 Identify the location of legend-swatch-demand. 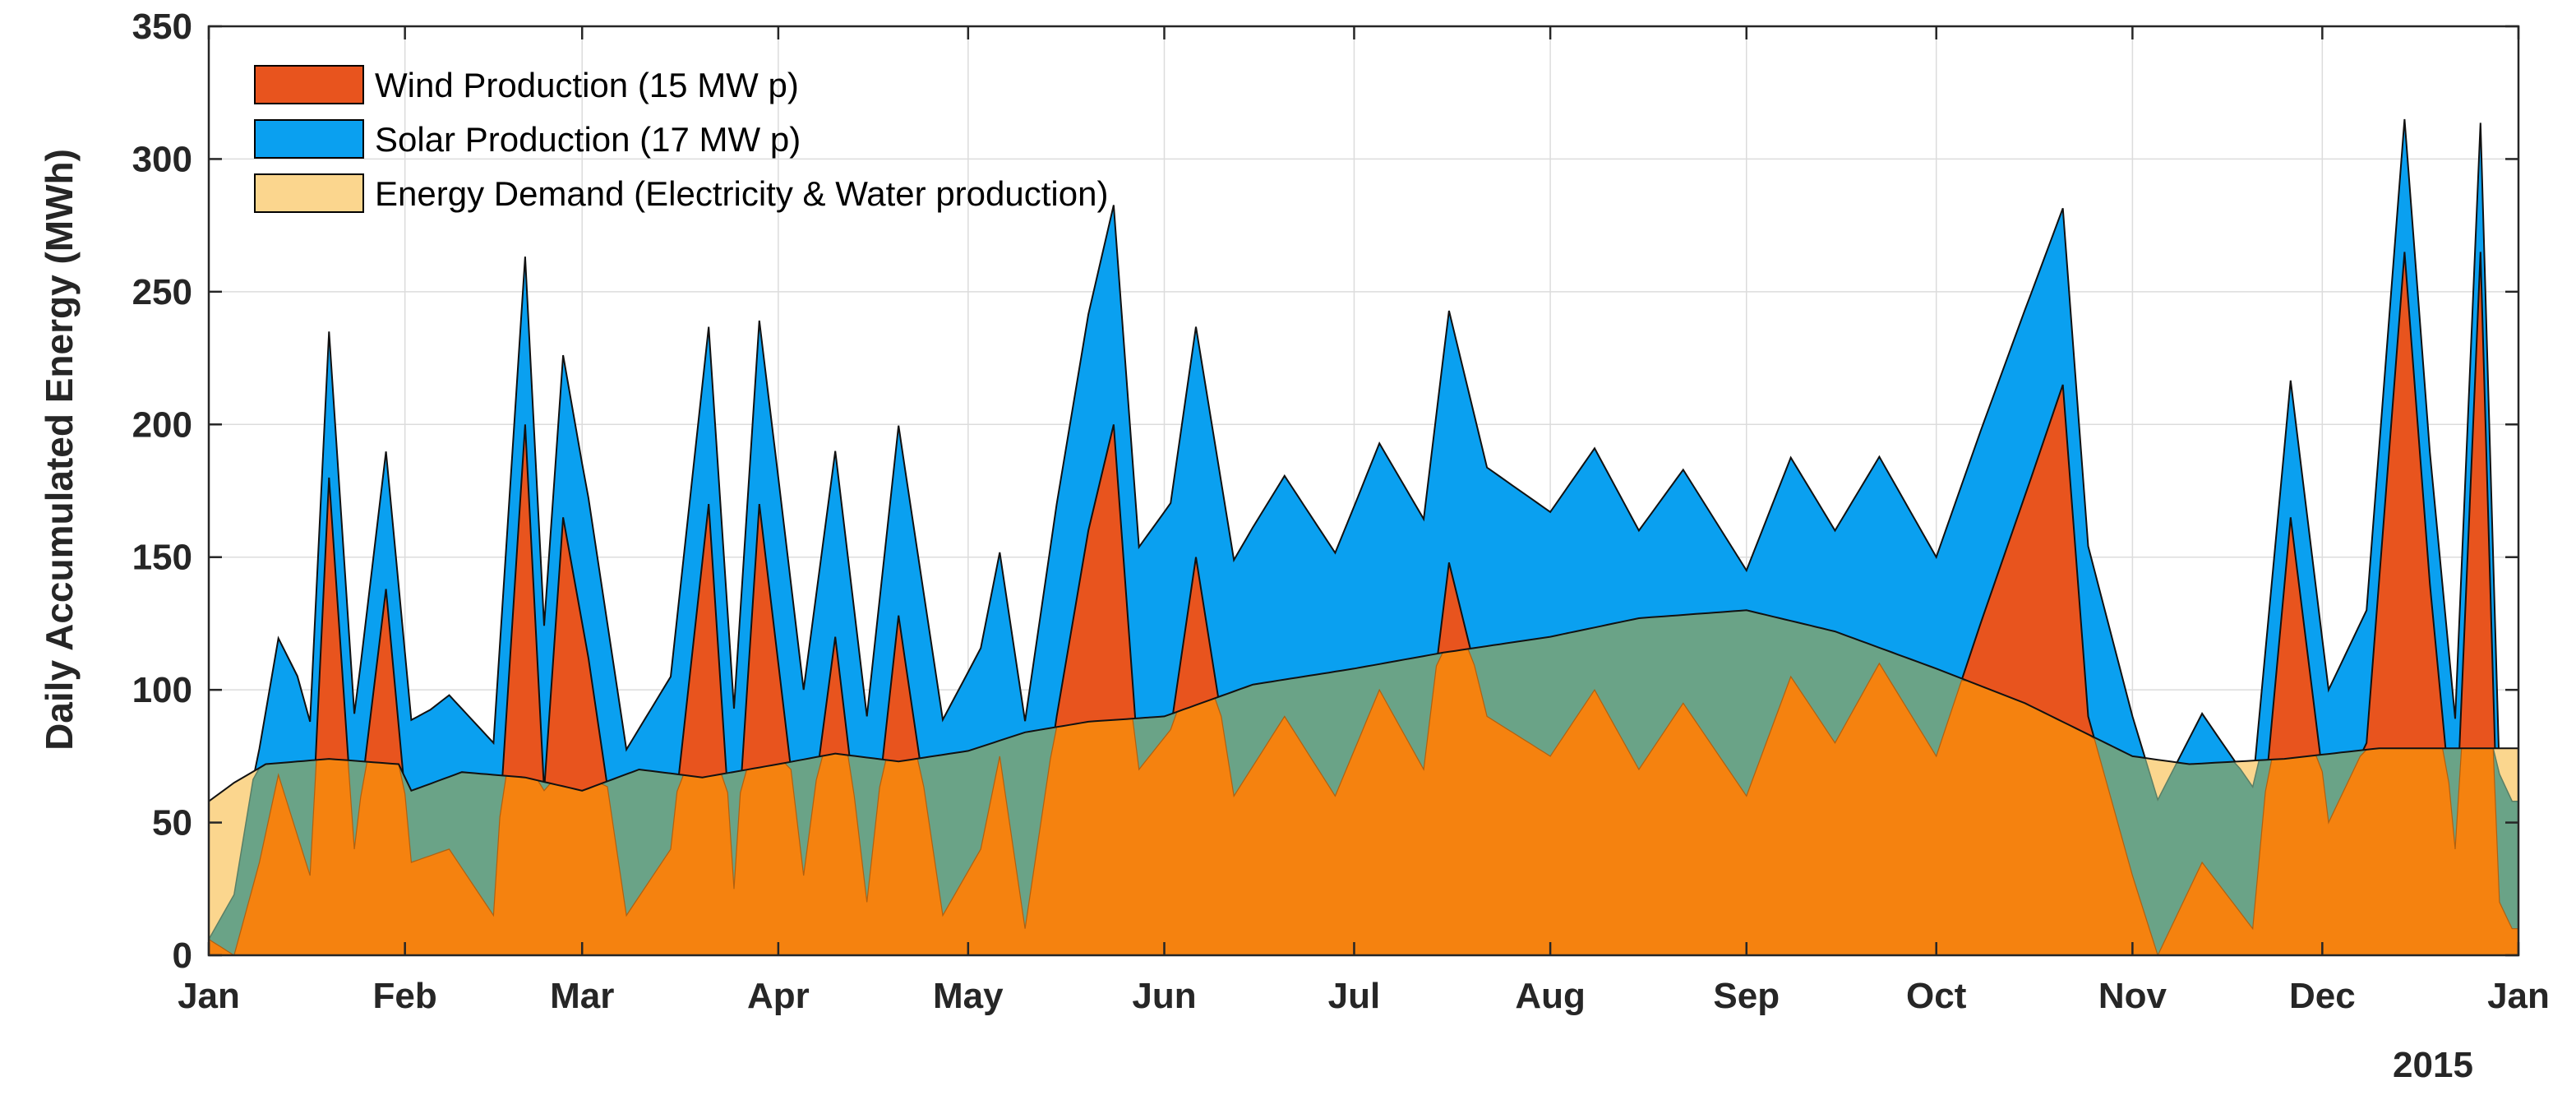
(309, 193).